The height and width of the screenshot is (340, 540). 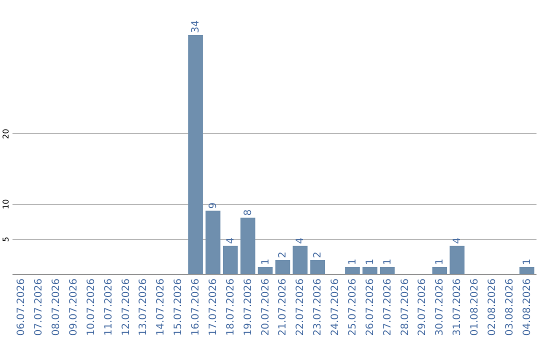 I want to click on x-tick-label: 10.07.2026, so click(x=91, y=307).